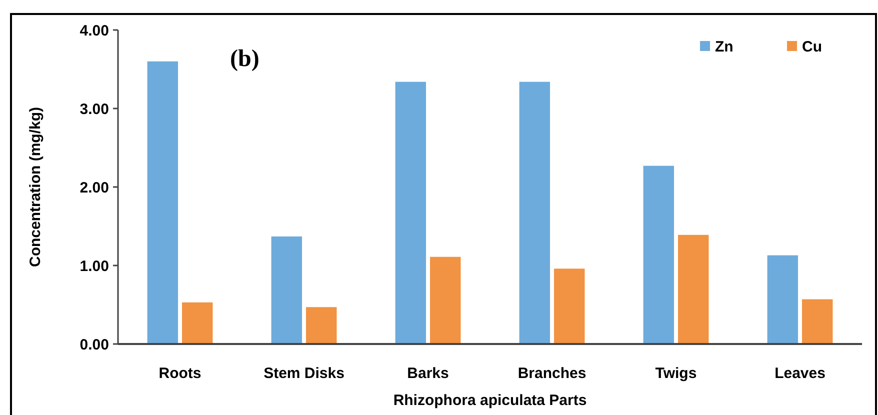 The height and width of the screenshot is (415, 878). I want to click on x-tick-label: Roots, so click(180, 373).